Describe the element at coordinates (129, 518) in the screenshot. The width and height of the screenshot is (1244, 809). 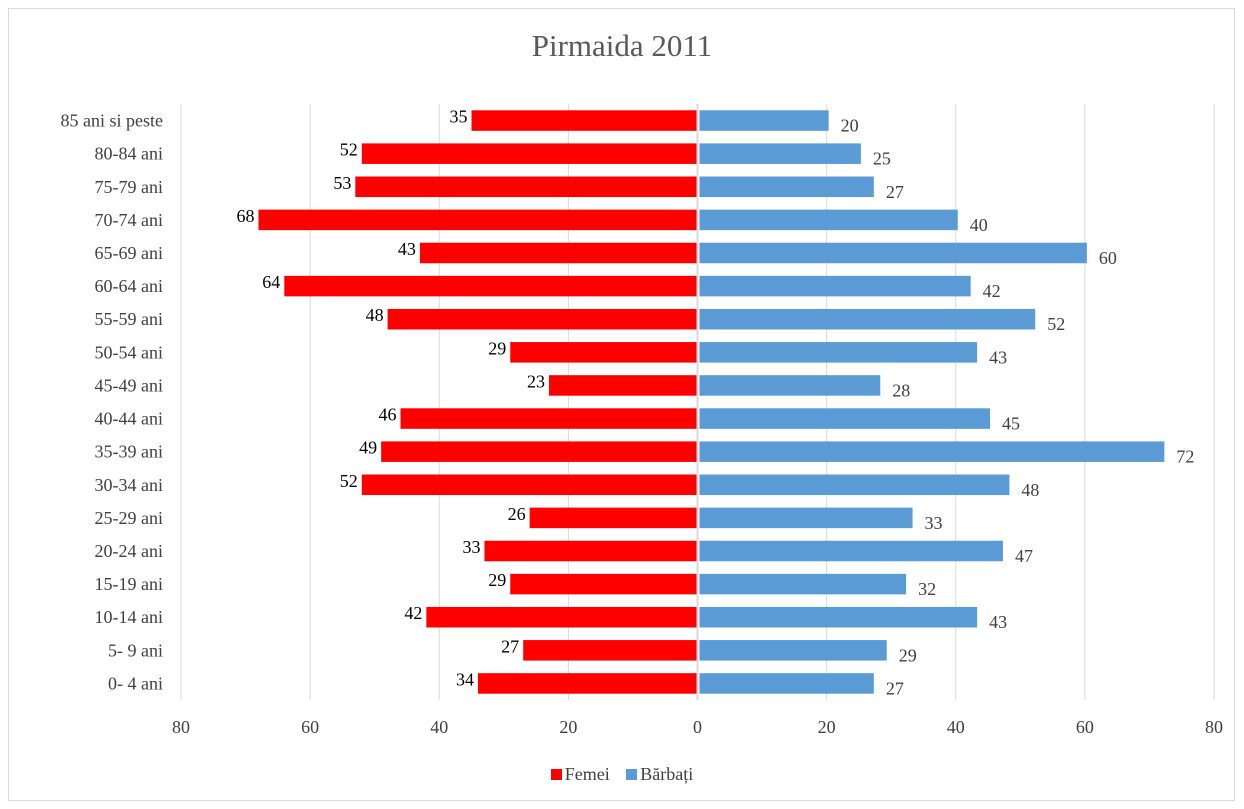
I see `y-category-label: 25-29 ani` at that location.